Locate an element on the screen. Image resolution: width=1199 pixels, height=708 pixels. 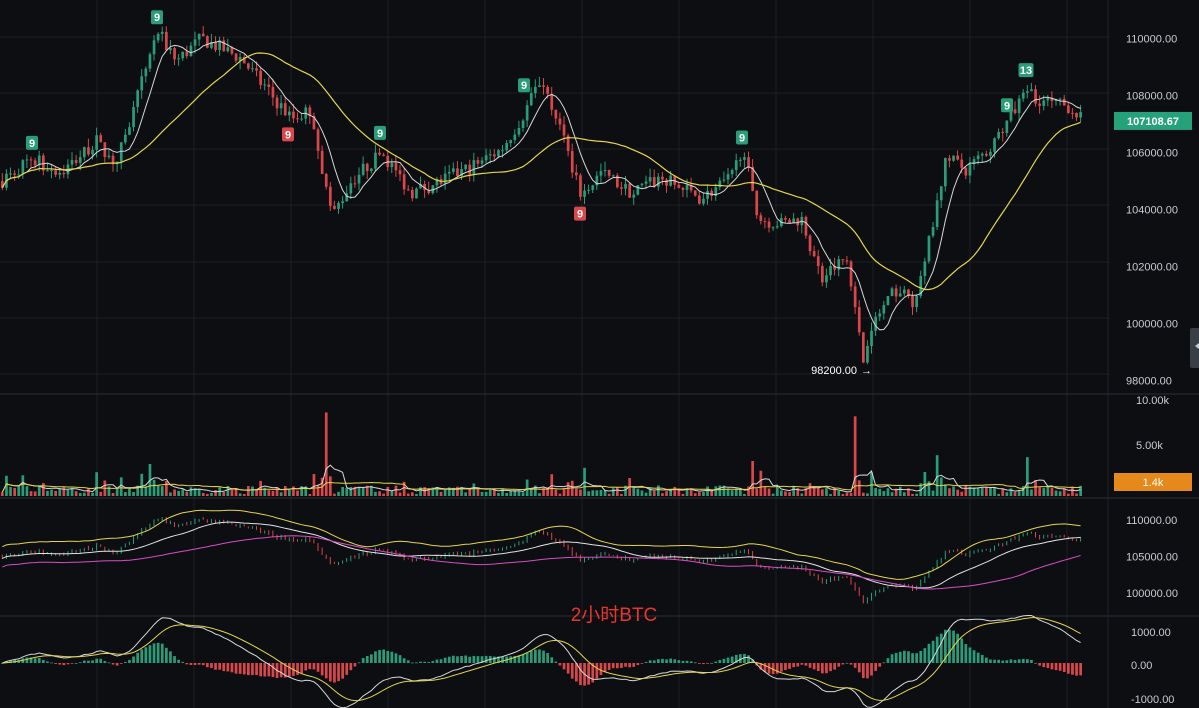
volume-axis-tick: 5.00k is located at coordinates (1149, 446).